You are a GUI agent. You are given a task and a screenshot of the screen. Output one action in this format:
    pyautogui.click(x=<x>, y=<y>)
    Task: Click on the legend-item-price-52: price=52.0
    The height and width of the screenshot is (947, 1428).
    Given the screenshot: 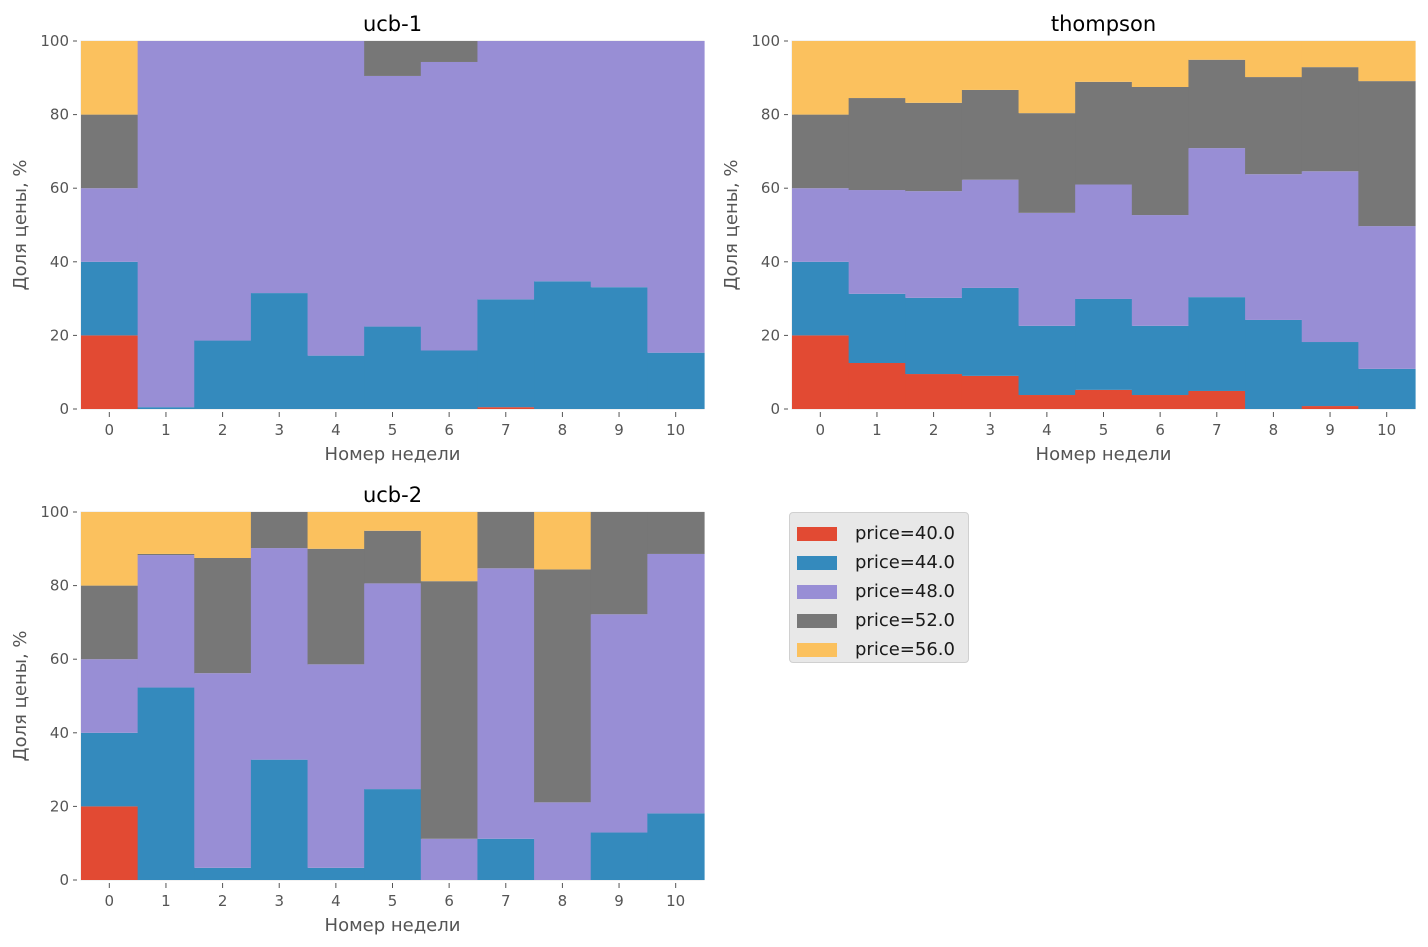 What is the action you would take?
    pyautogui.click(x=882, y=620)
    